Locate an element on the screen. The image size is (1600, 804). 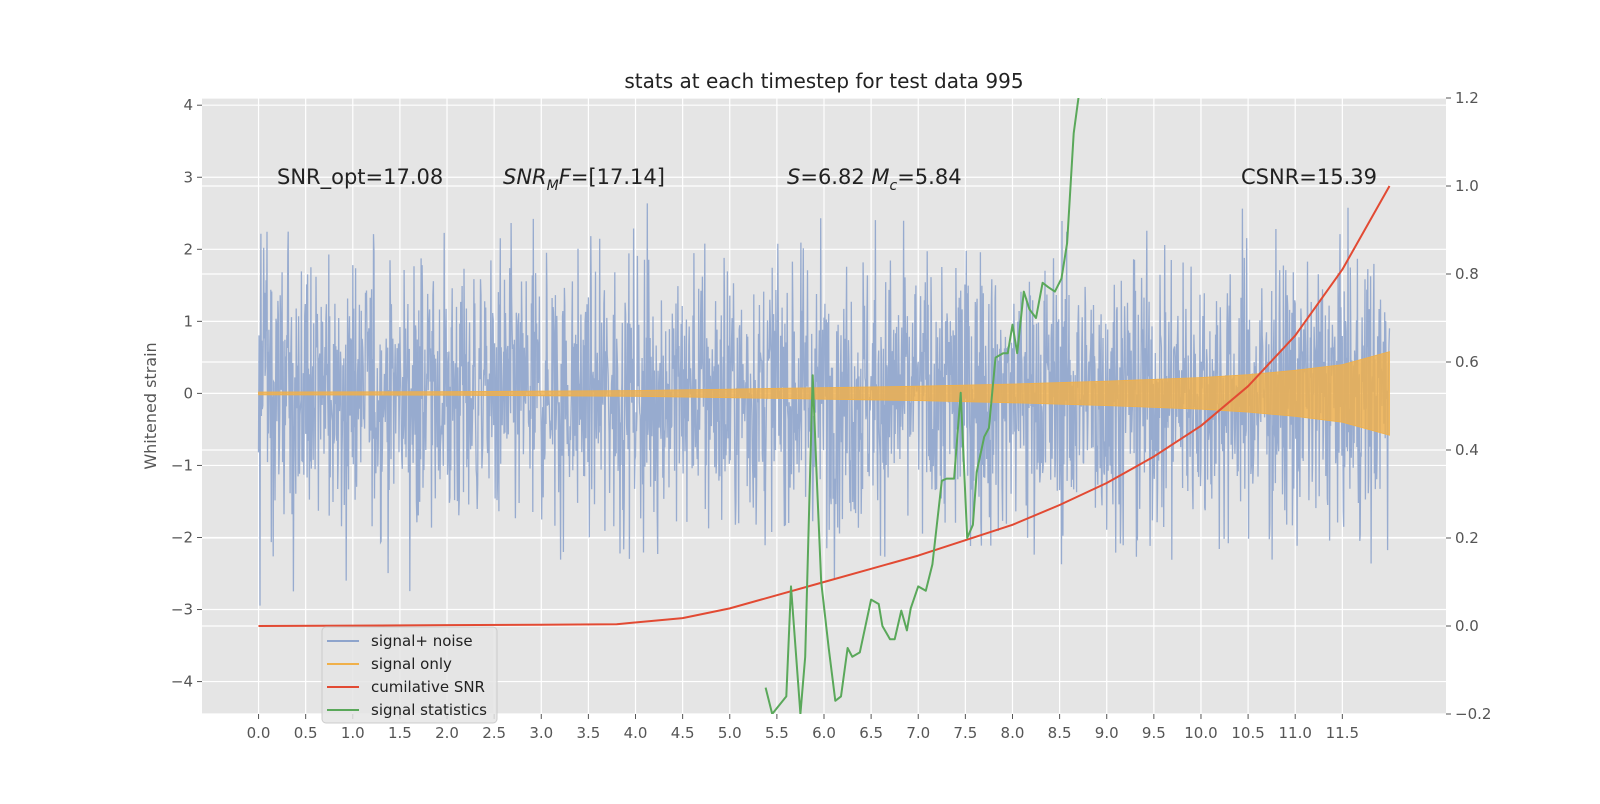
x-tick-label: 11.0 is located at coordinates (1295, 733).